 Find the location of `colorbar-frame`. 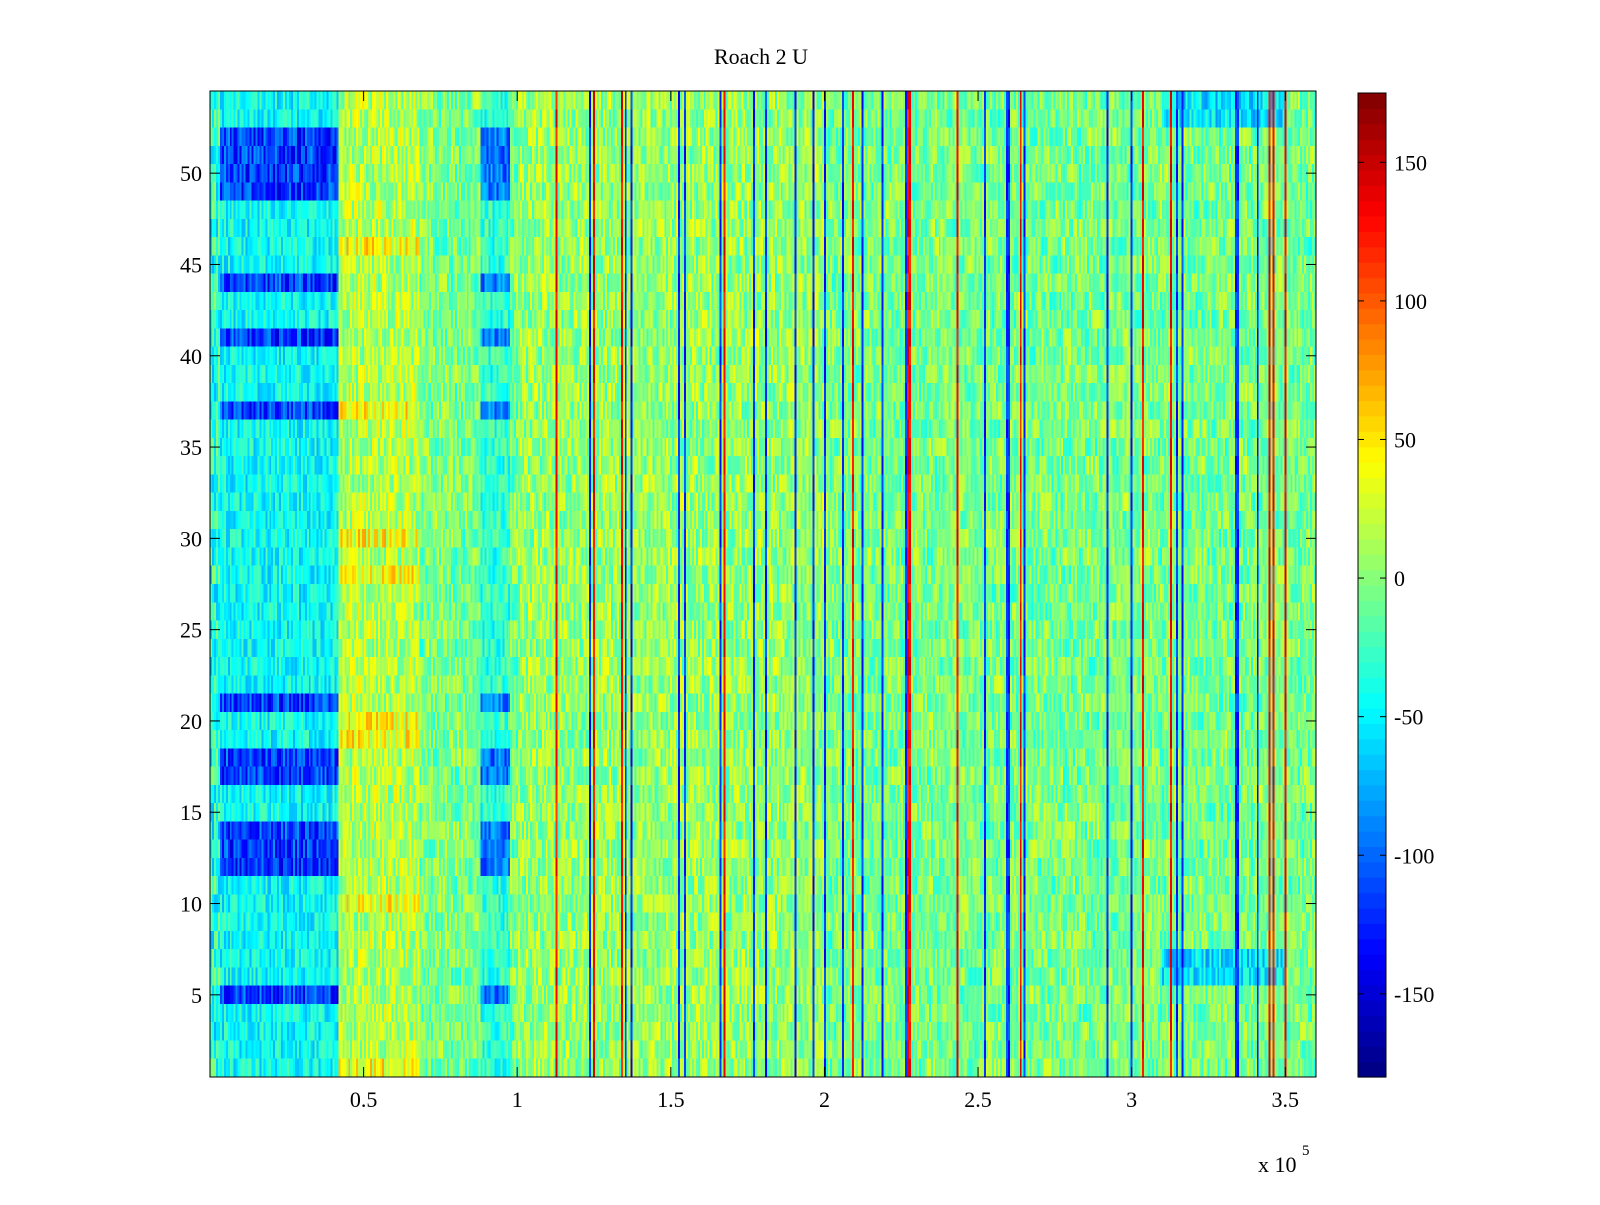

colorbar-frame is located at coordinates (1372, 585).